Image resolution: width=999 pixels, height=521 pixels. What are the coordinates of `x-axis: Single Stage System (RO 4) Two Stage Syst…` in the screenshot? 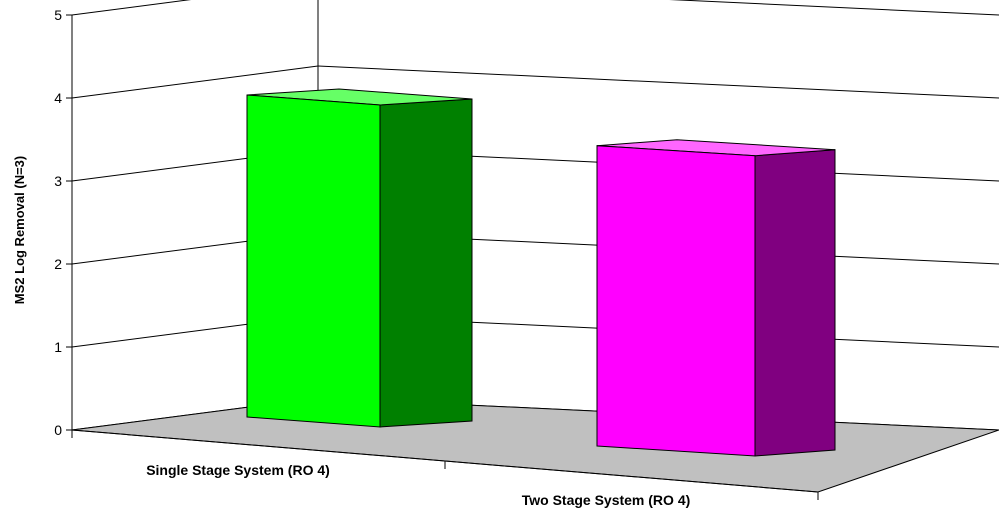 It's located at (445, 468).